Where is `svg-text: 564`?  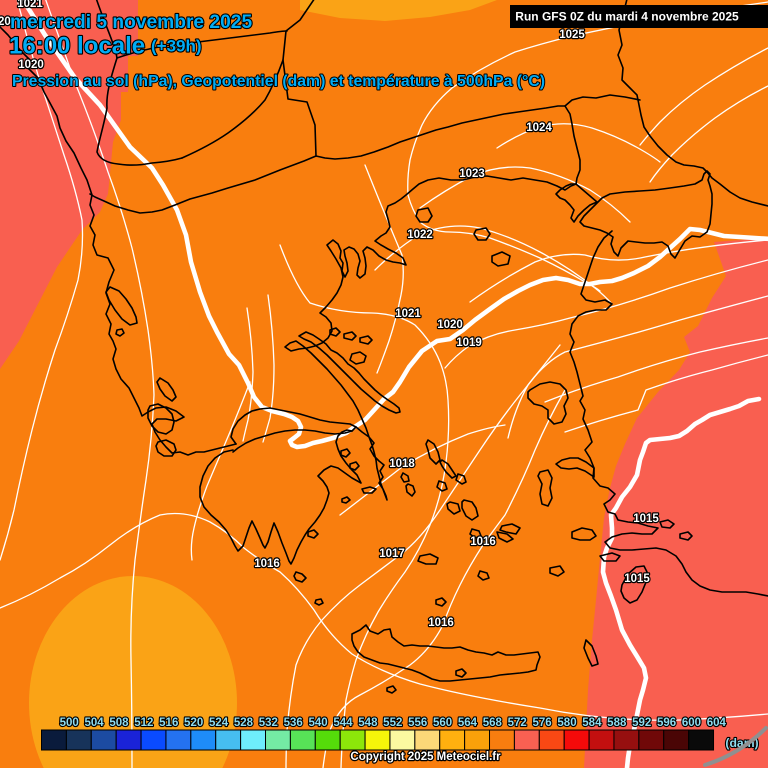
svg-text: 564 is located at coordinates (468, 723).